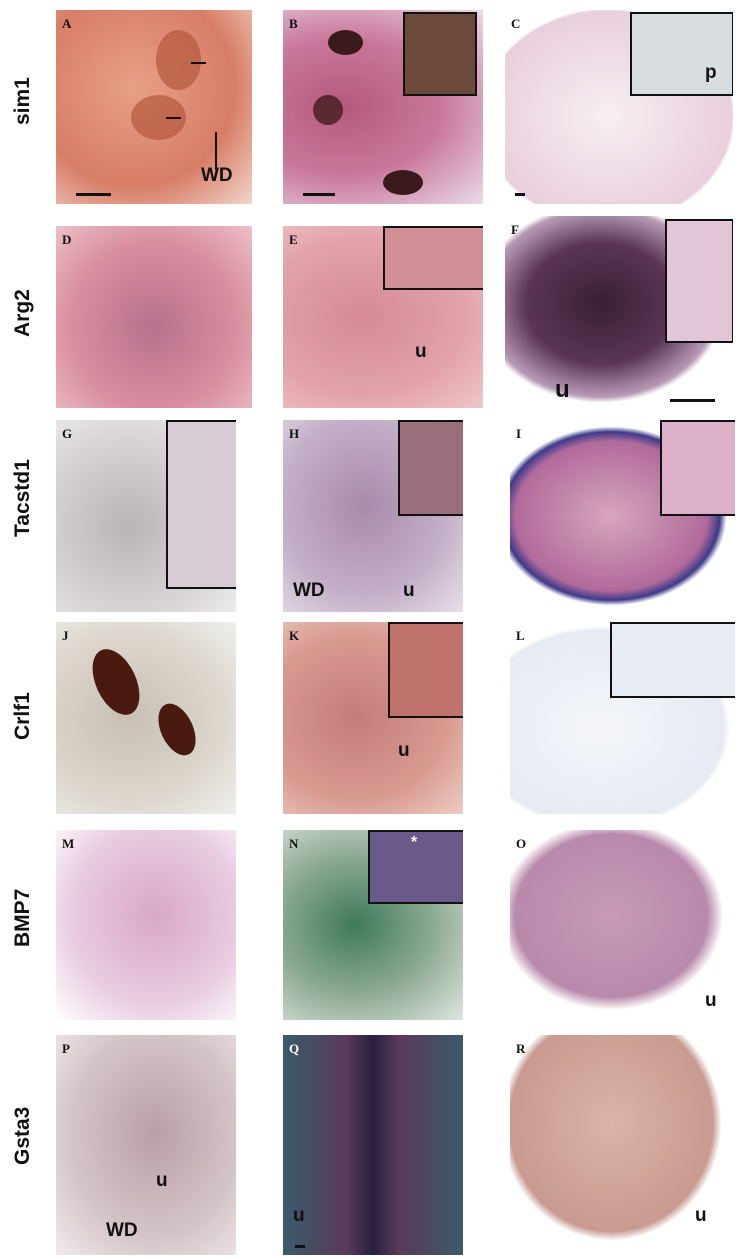 The width and height of the screenshot is (740, 1259). I want to click on panel-g: G, so click(146, 516).